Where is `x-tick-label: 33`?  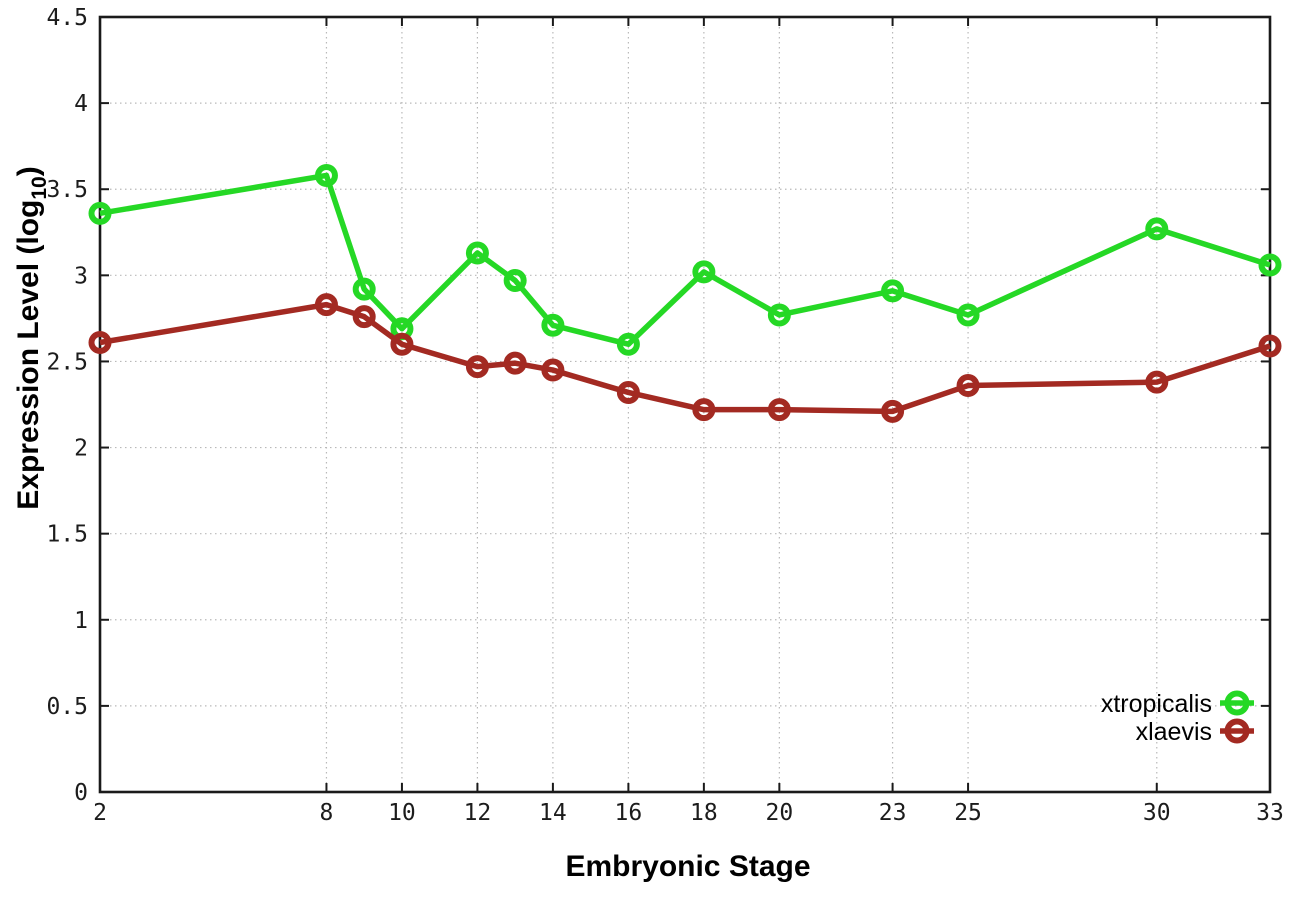 x-tick-label: 33 is located at coordinates (1270, 813).